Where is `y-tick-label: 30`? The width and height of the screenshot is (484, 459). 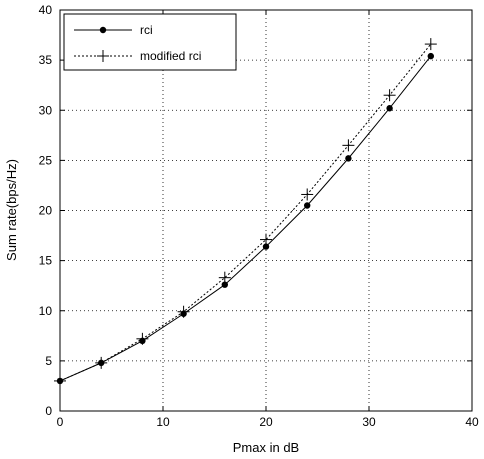
y-tick-label: 30 is located at coordinates (46, 110).